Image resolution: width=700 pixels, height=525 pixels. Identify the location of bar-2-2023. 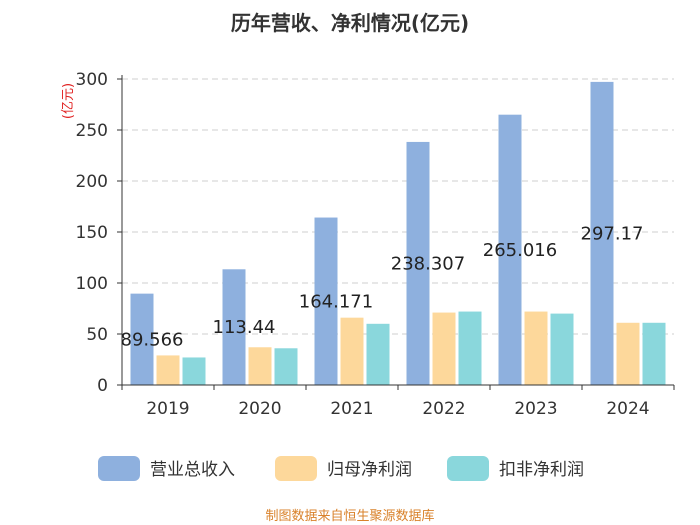
(562, 349).